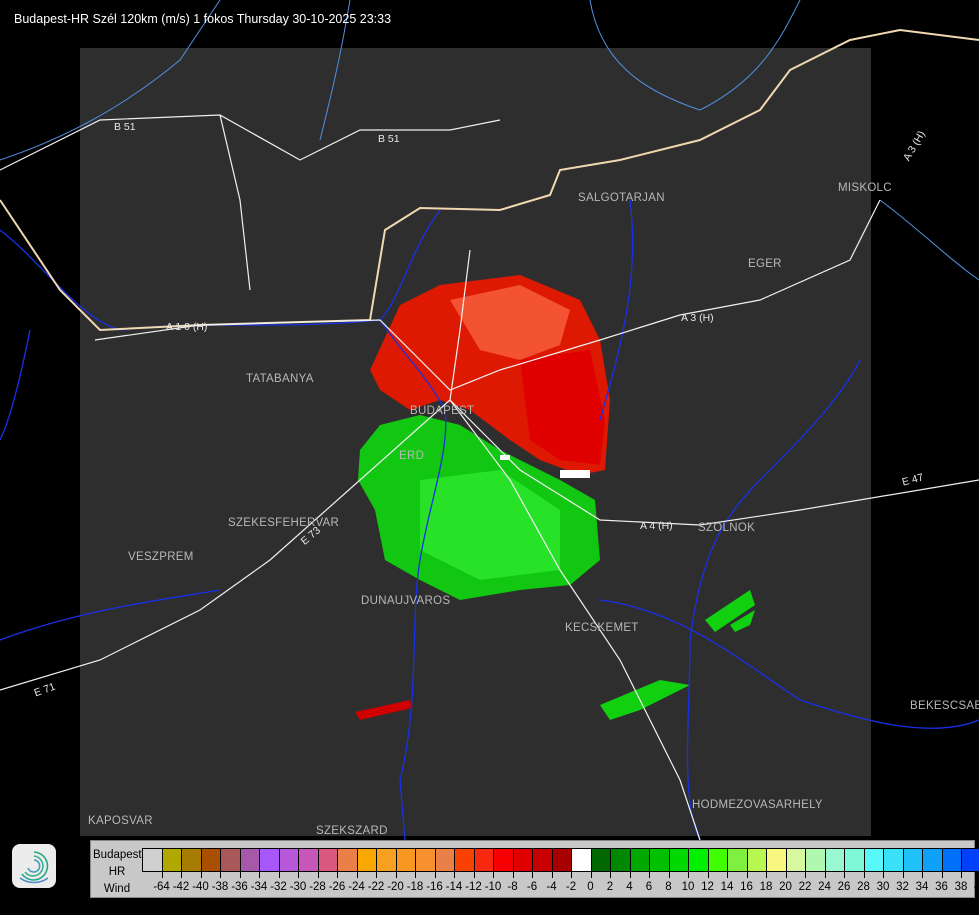 The image size is (979, 915). I want to click on road-label-a10: A 1 0 (H), so click(187, 327).